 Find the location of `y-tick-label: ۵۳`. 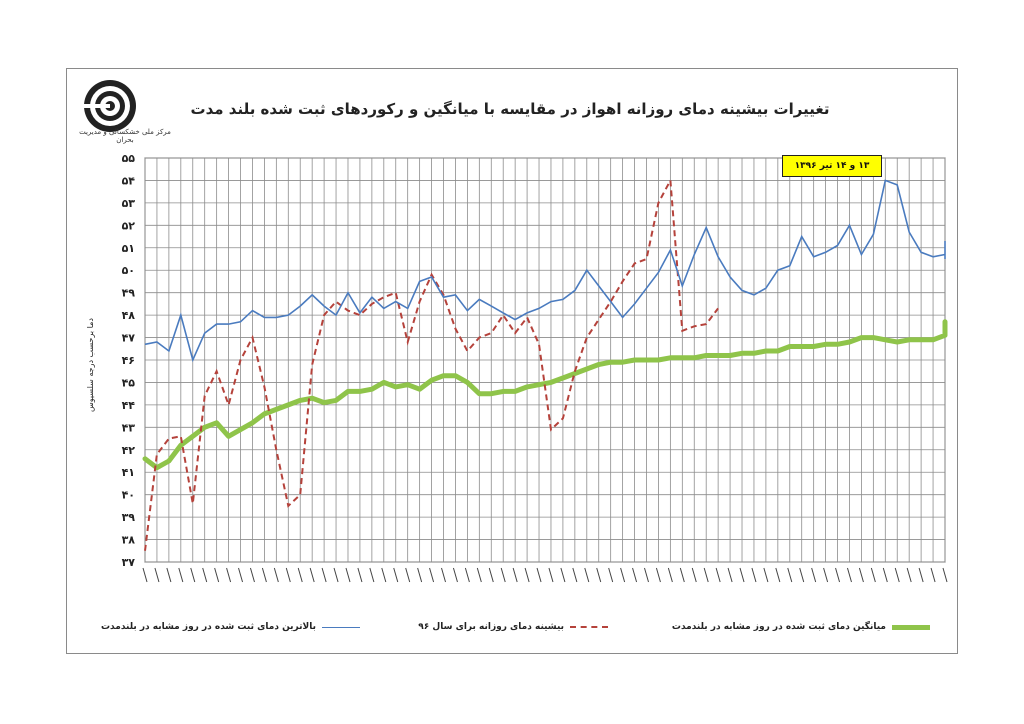

y-tick-label: ۵۳ is located at coordinates (129, 203).